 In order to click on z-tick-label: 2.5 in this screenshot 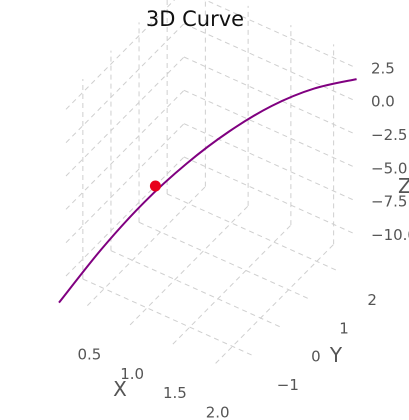, I will do `click(383, 68)`.